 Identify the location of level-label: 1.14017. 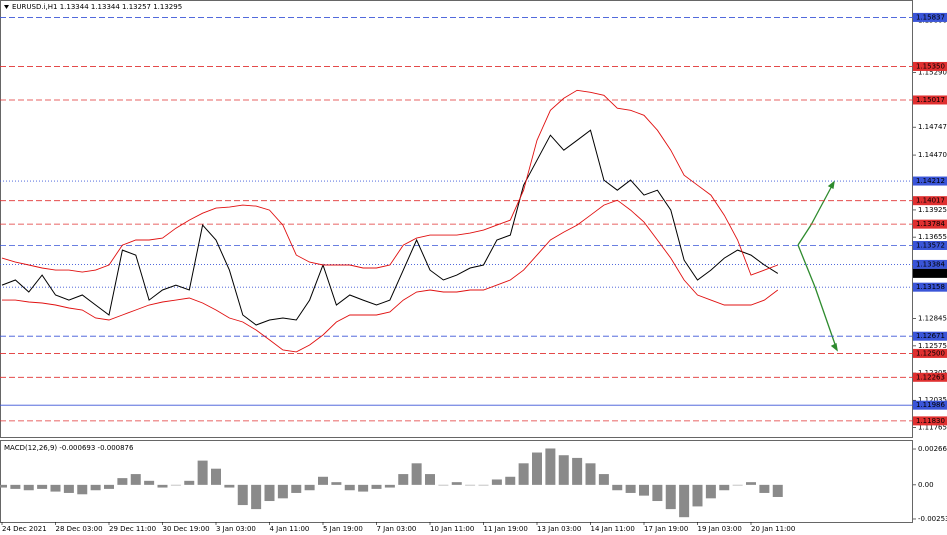
(930, 201).